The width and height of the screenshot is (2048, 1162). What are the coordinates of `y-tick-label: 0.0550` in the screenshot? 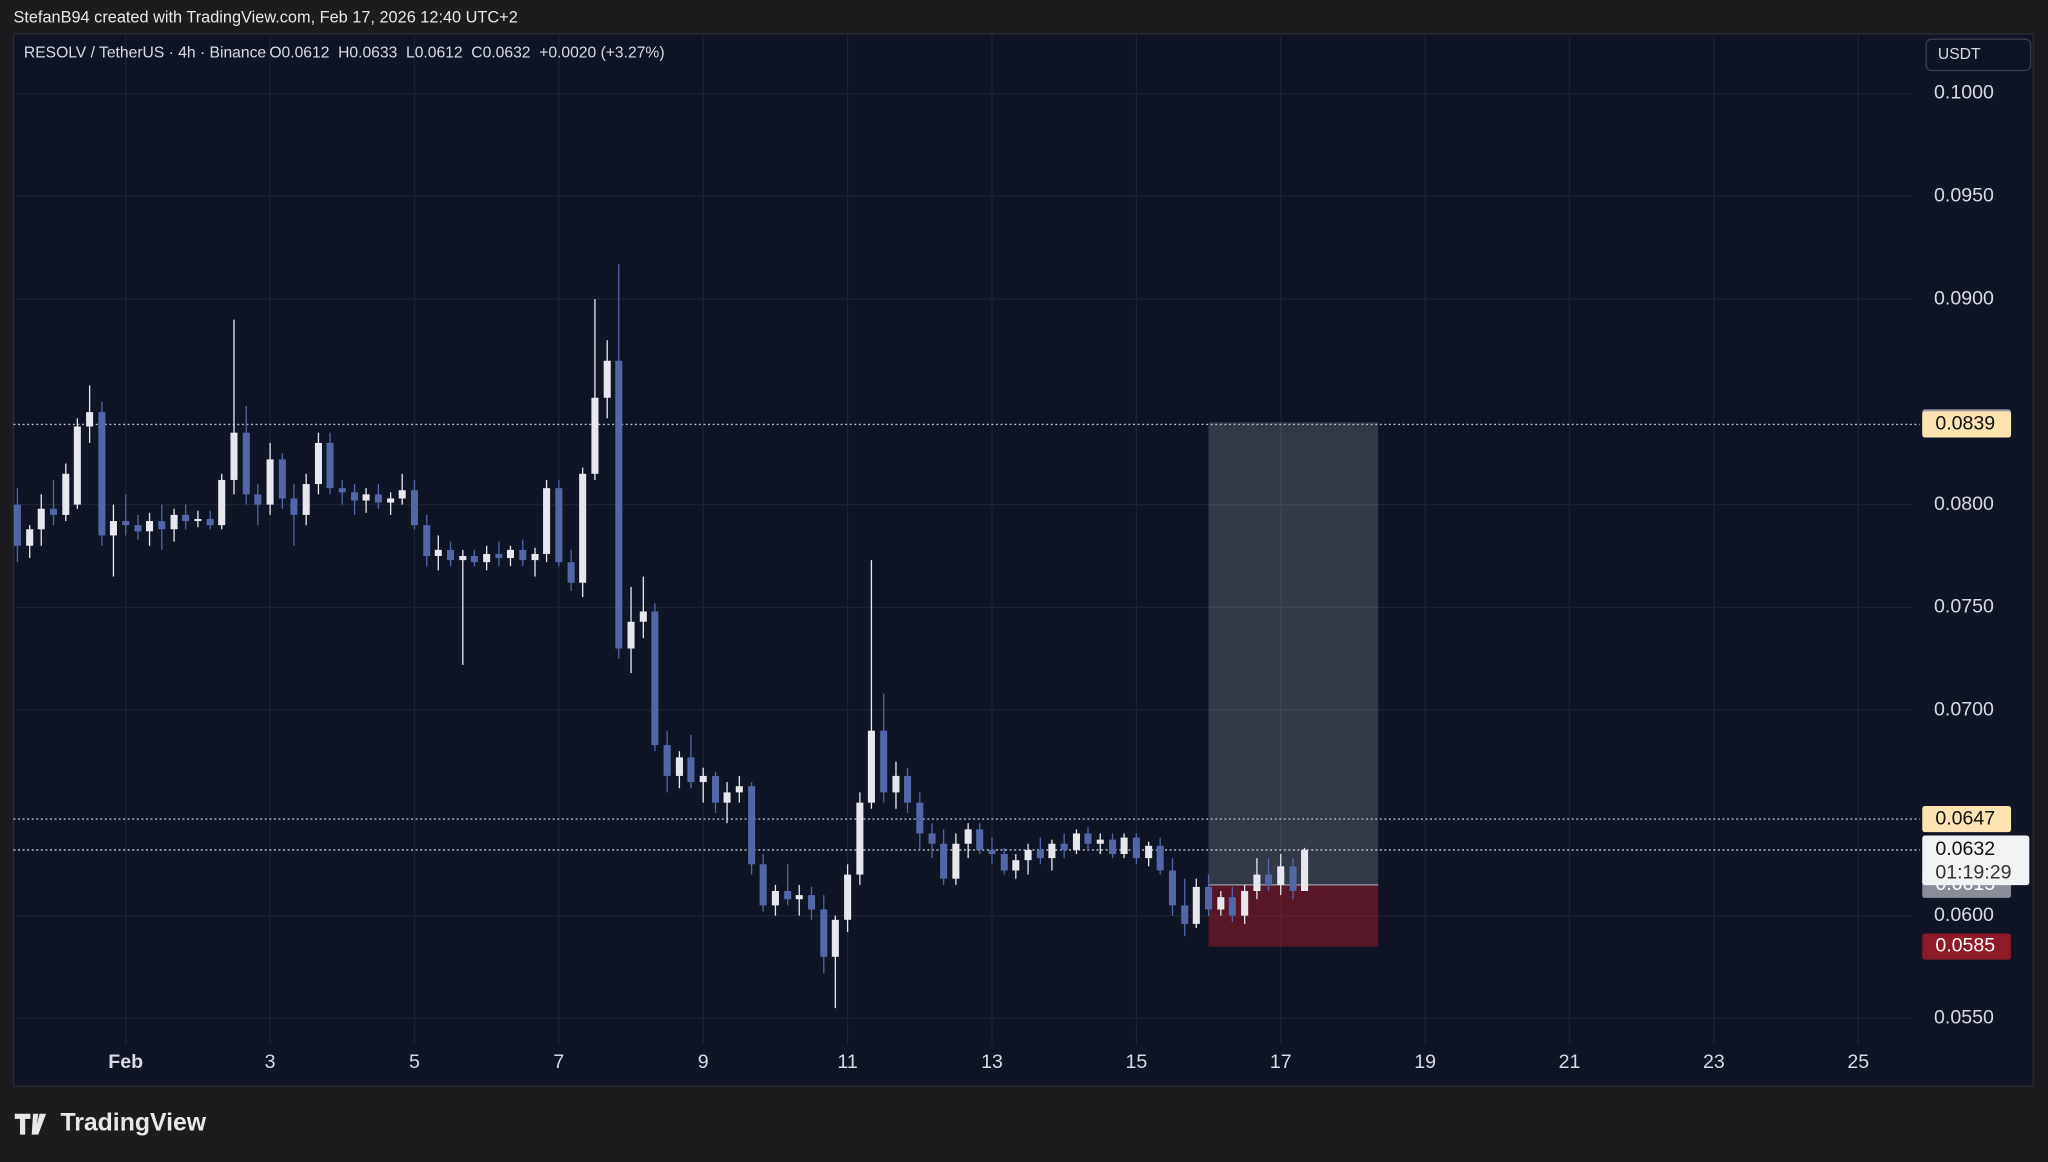 It's located at (1964, 1018).